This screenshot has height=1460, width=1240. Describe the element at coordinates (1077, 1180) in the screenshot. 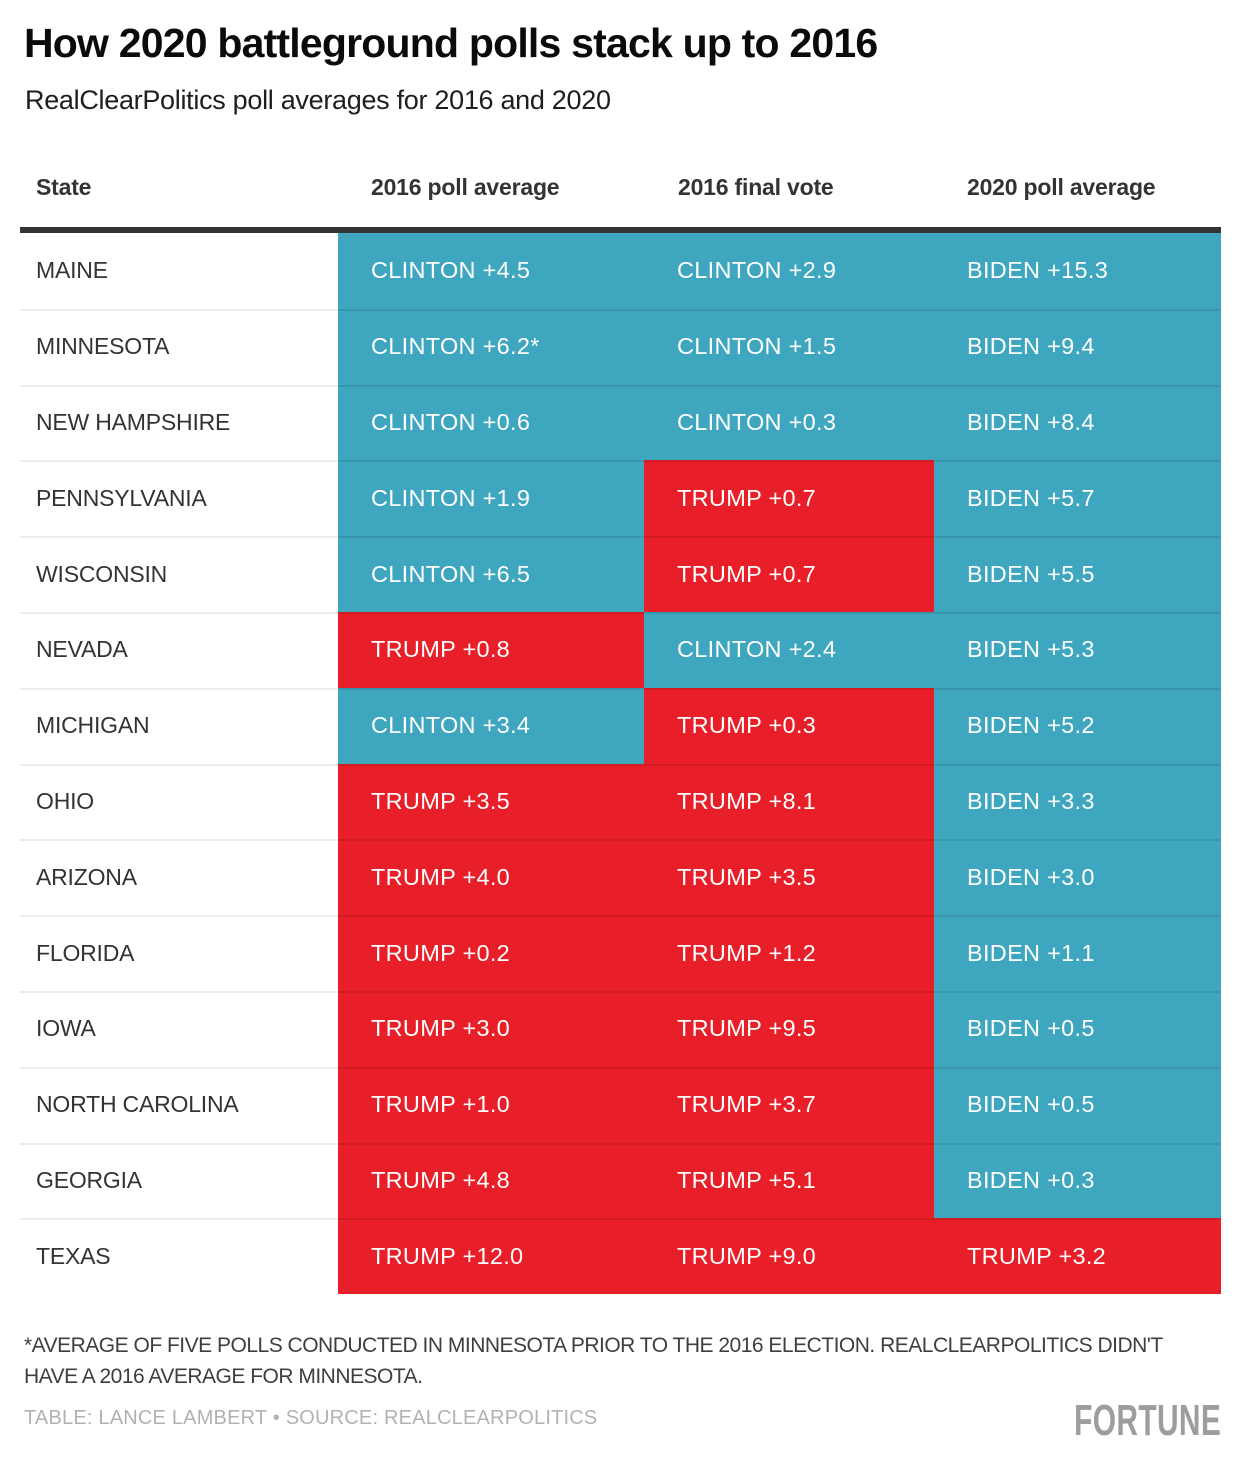

I see `cell-2020-poll-average: BIDEN +0.3` at that location.